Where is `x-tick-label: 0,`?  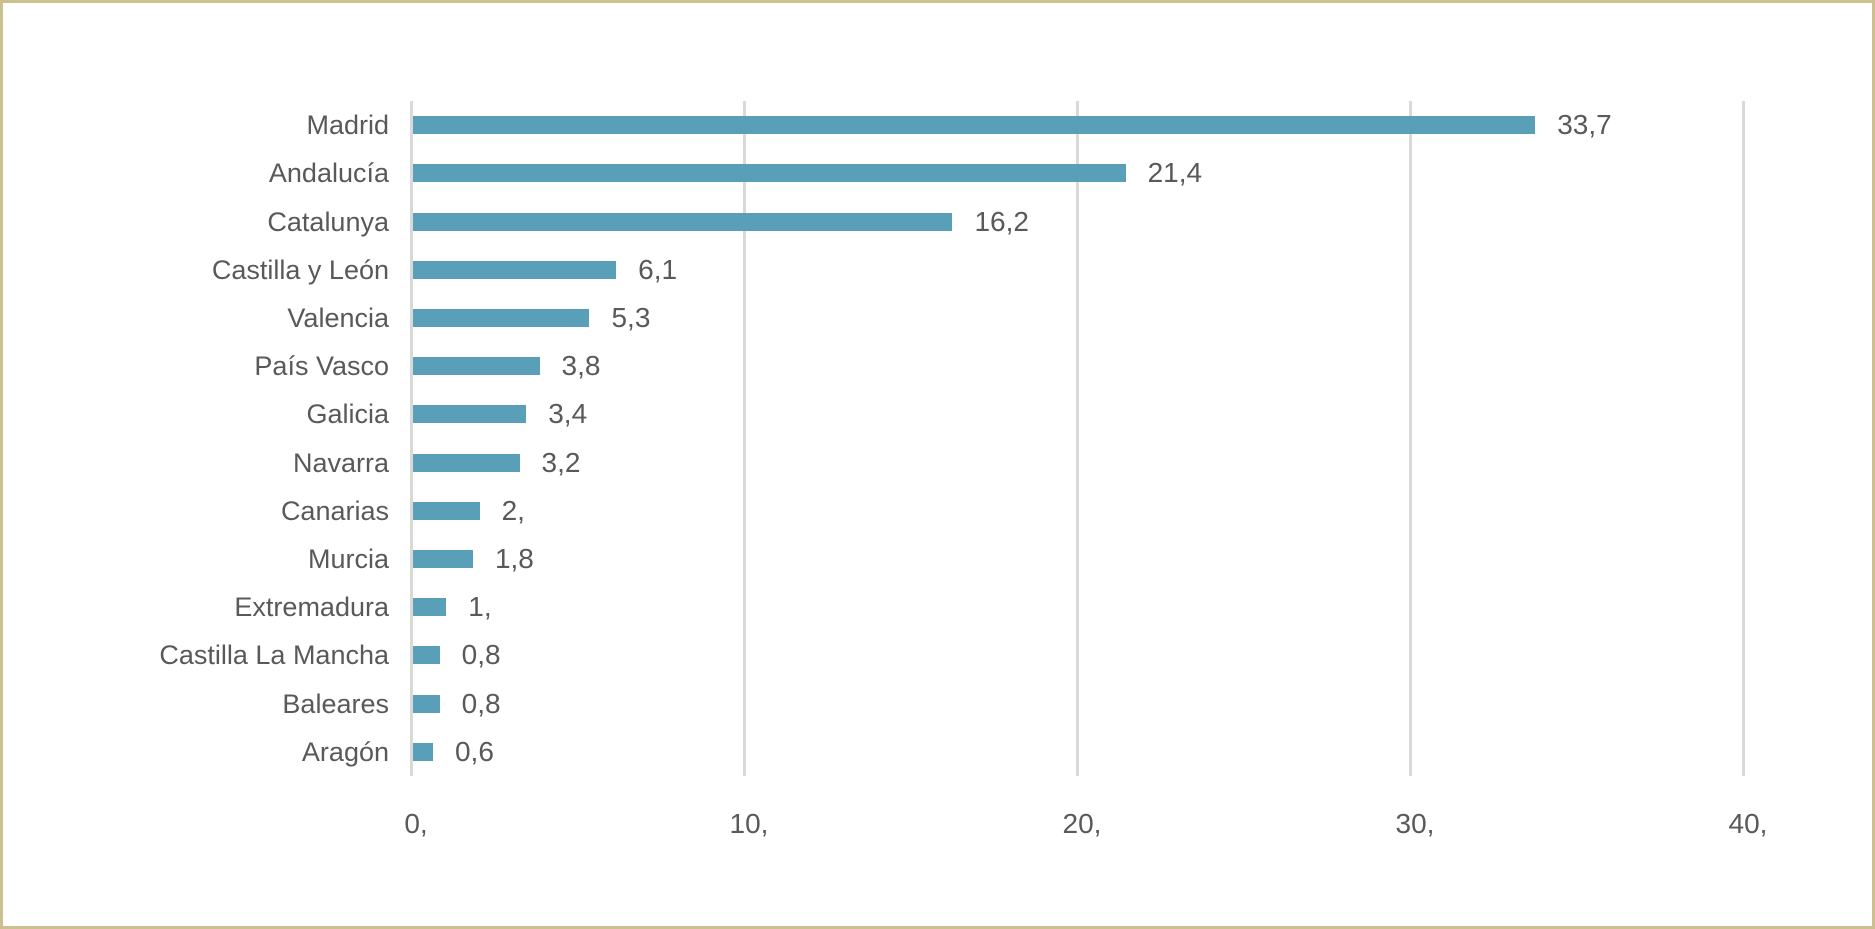 x-tick-label: 0, is located at coordinates (416, 823).